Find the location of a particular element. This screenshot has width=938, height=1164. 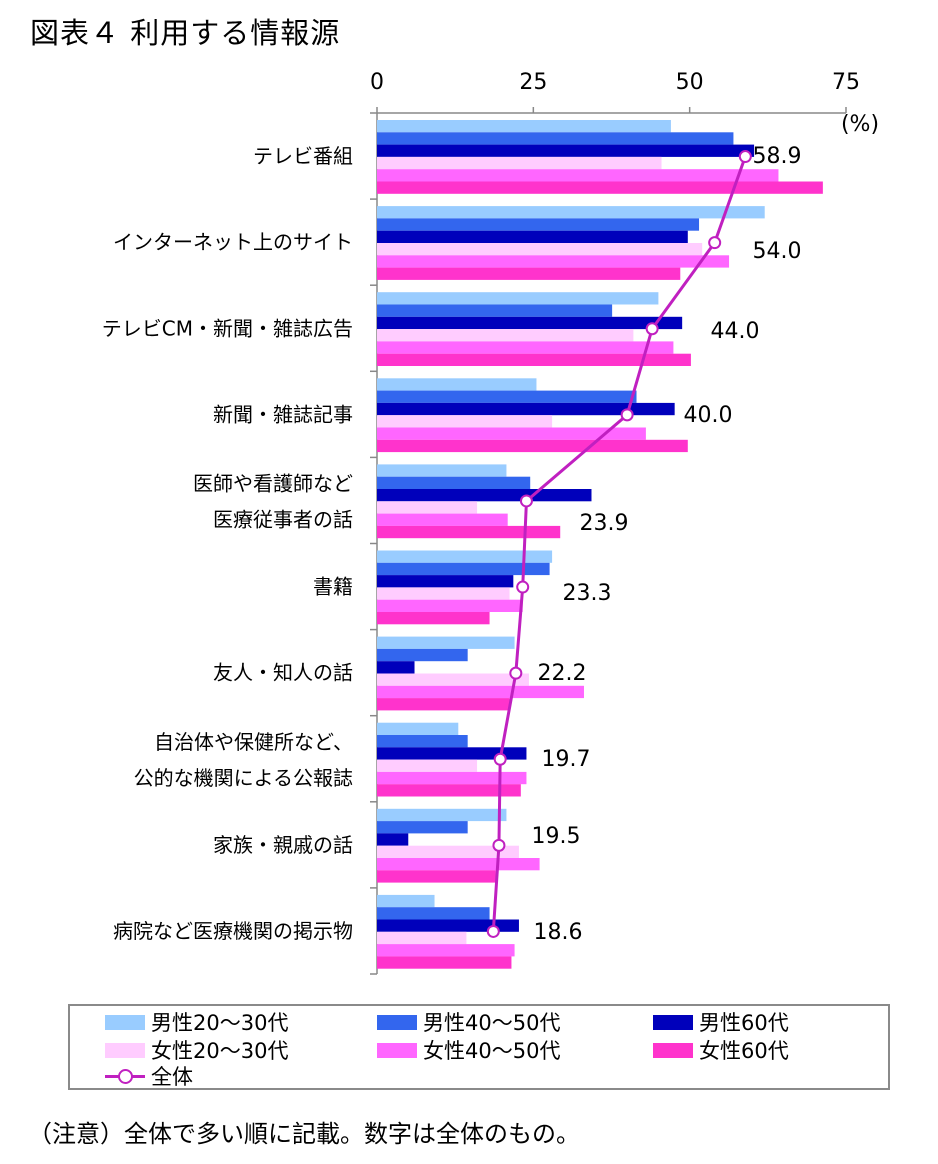

category-label-line: 医療従事者の話 is located at coordinates (283, 519).